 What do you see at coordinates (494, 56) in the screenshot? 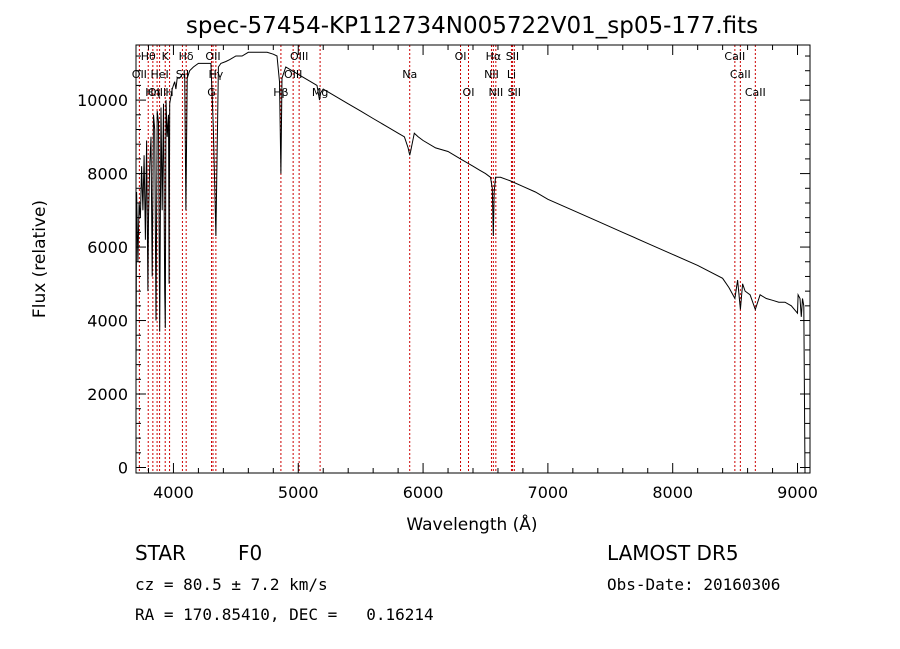
I see `line-label: Hα` at bounding box center [494, 56].